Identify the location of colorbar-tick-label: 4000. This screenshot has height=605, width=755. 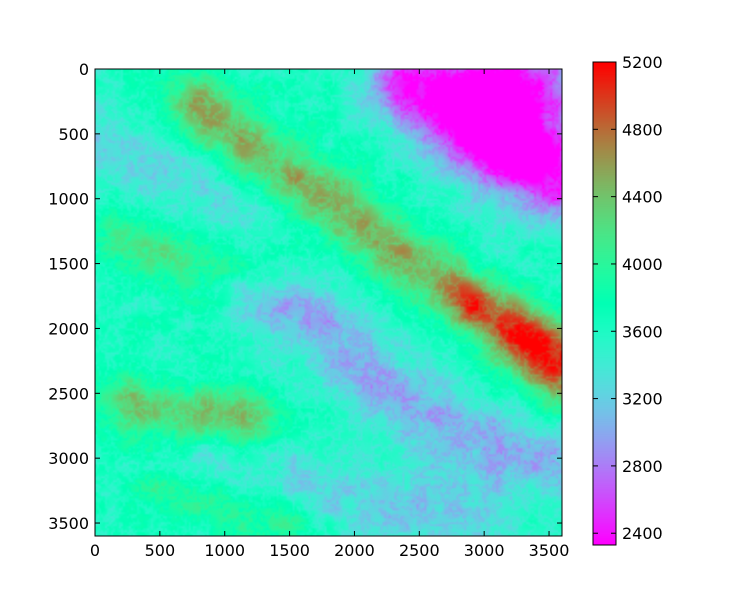
(642, 264).